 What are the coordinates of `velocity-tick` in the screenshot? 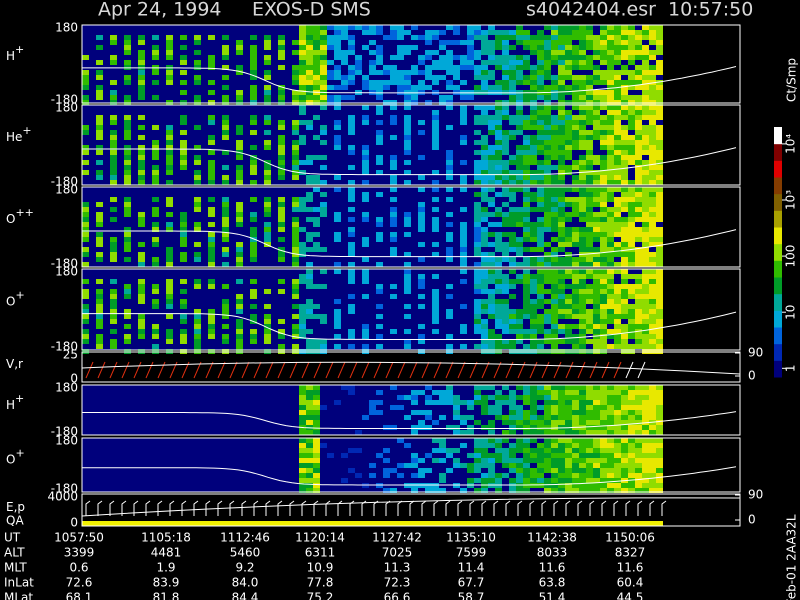 It's located at (641, 370).